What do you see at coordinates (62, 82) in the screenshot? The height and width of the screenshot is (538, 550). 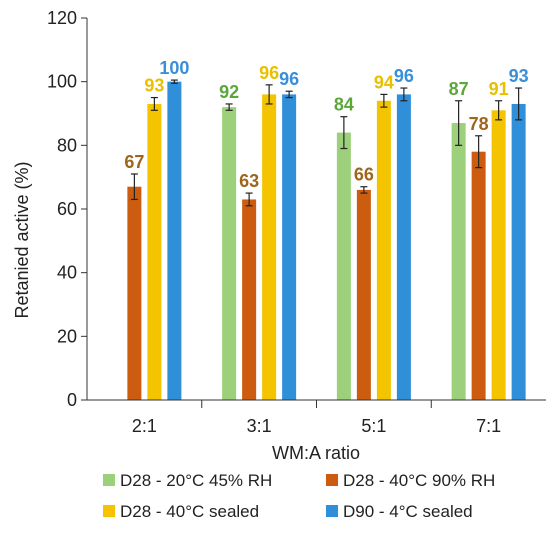 I see `y-tick-label: 100` at bounding box center [62, 82].